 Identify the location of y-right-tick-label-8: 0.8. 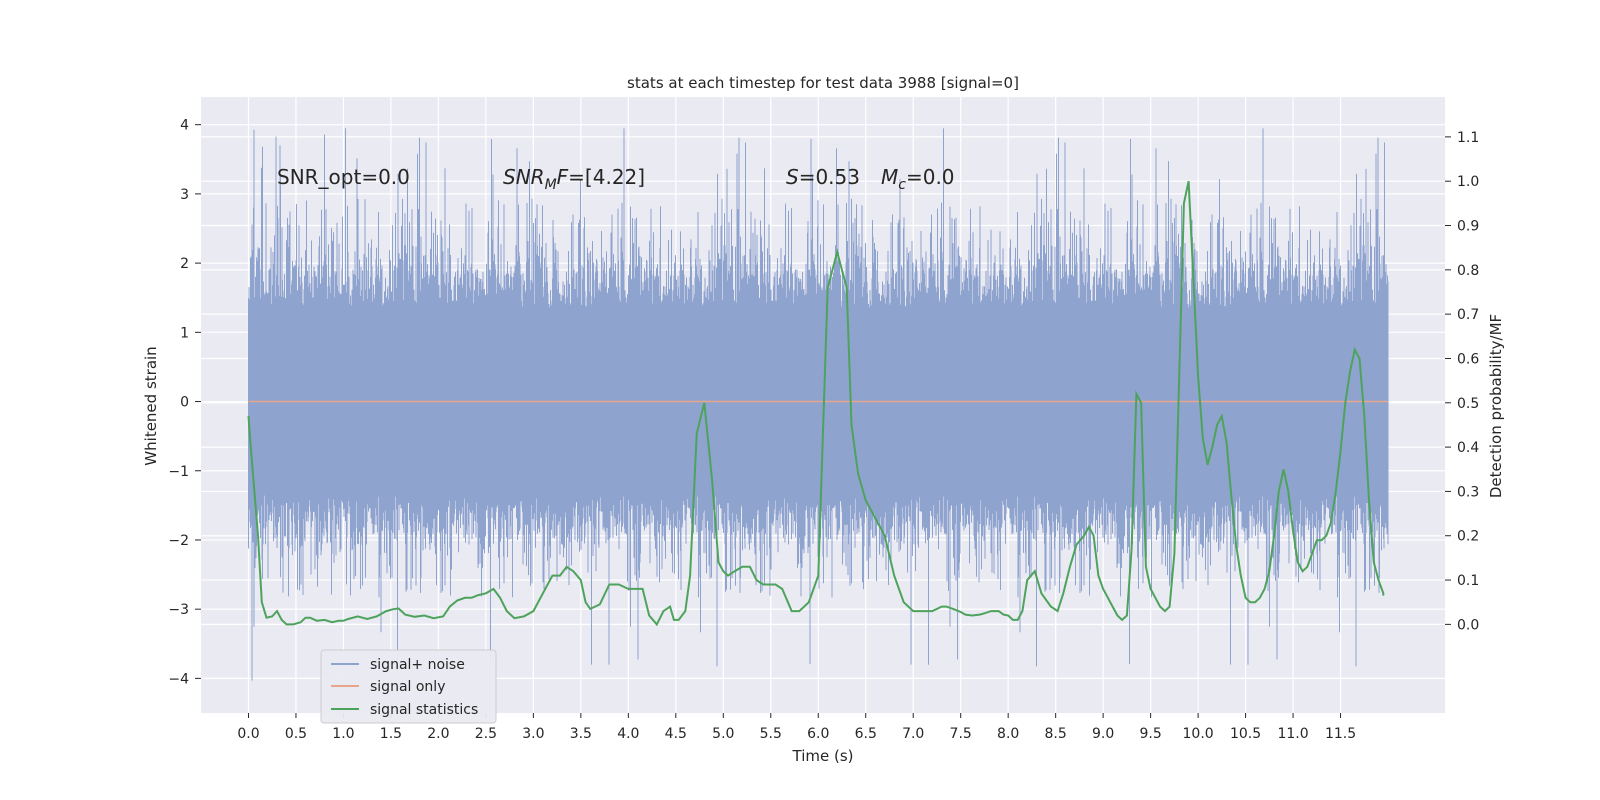
(1468, 271).